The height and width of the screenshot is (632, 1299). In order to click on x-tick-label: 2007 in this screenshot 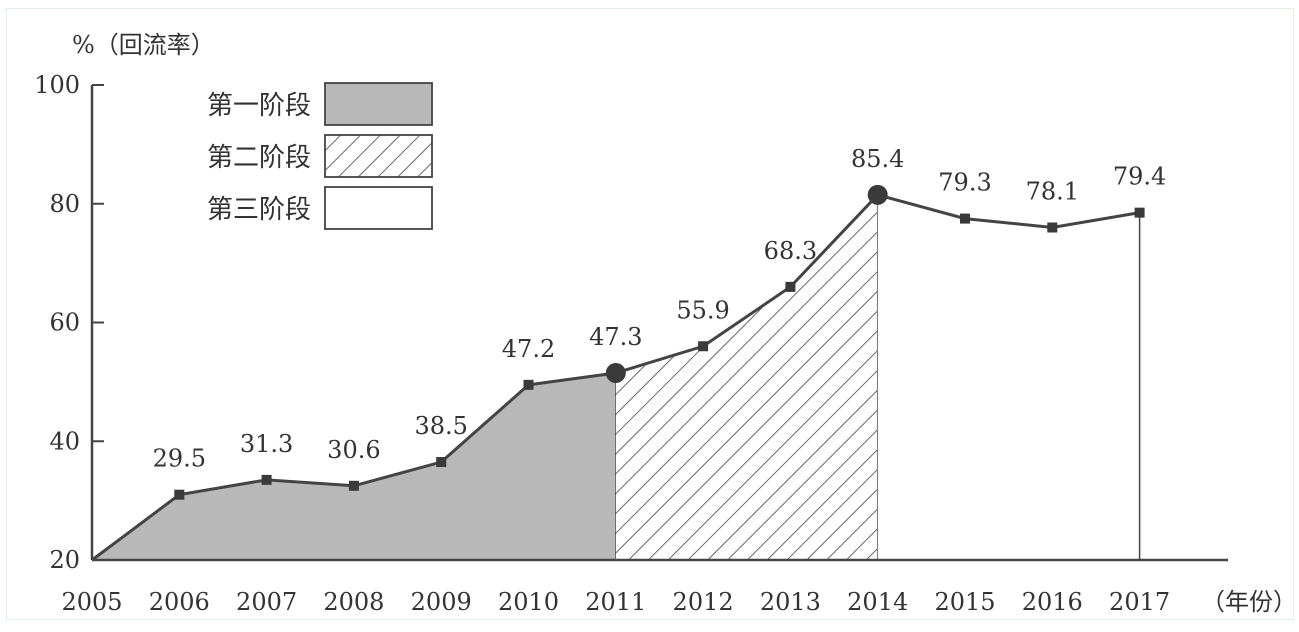, I will do `click(266, 602)`.